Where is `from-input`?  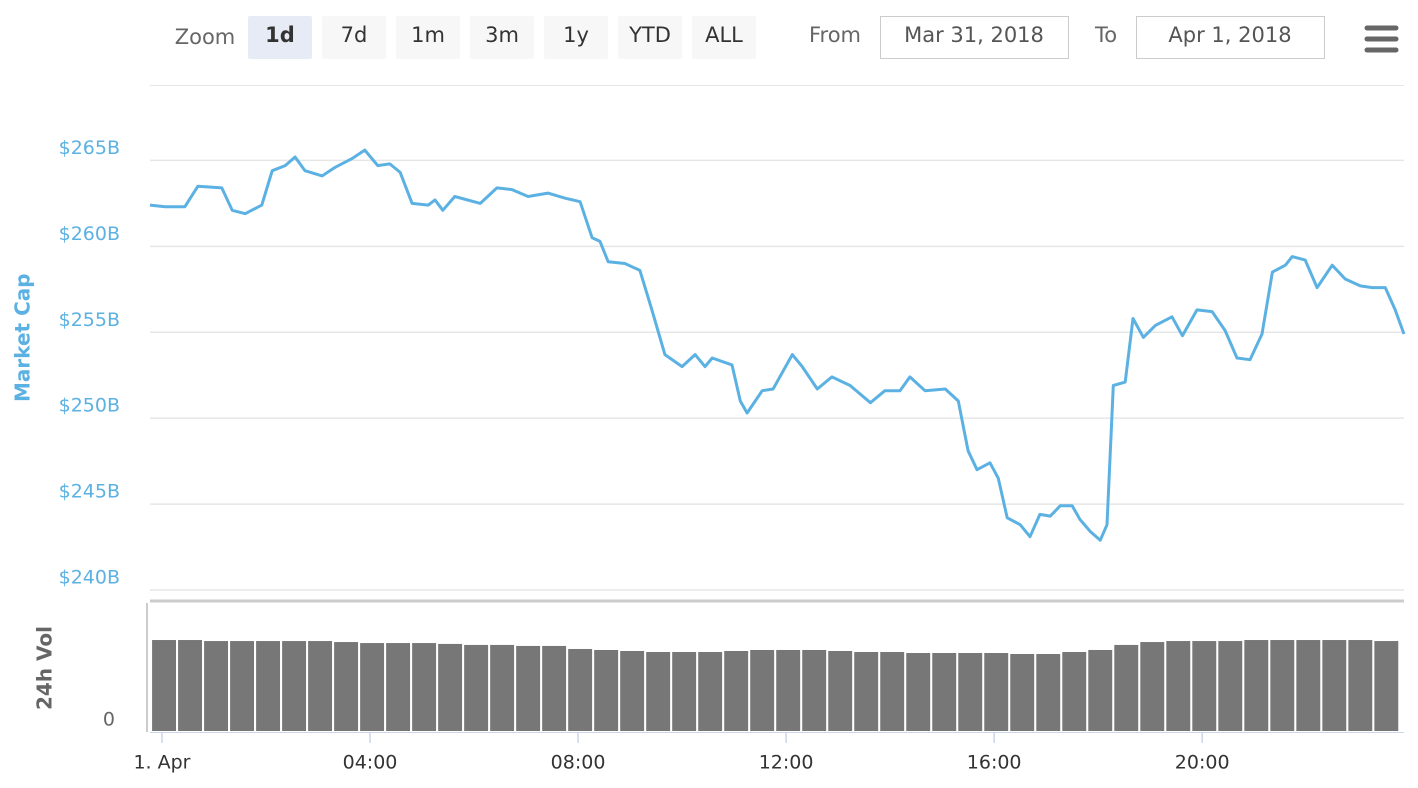 from-input is located at coordinates (974, 37).